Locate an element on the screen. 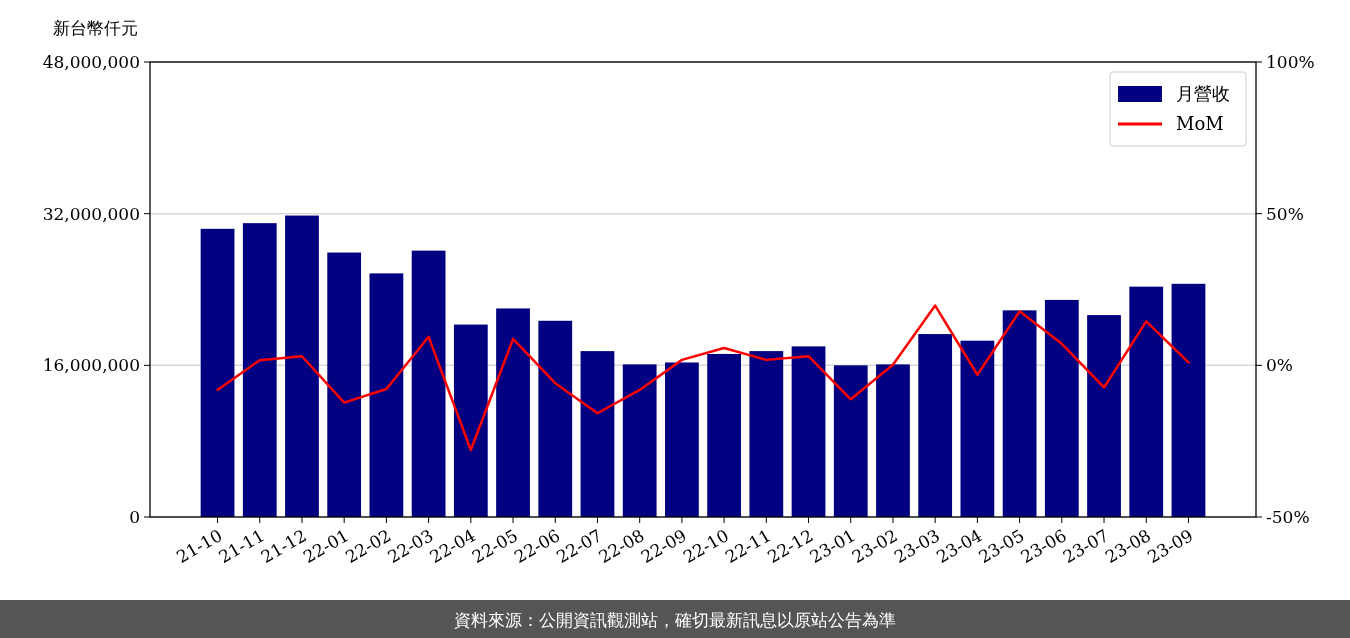 This screenshot has width=1350, height=638. y2-tick-label: -50% is located at coordinates (1288, 517).